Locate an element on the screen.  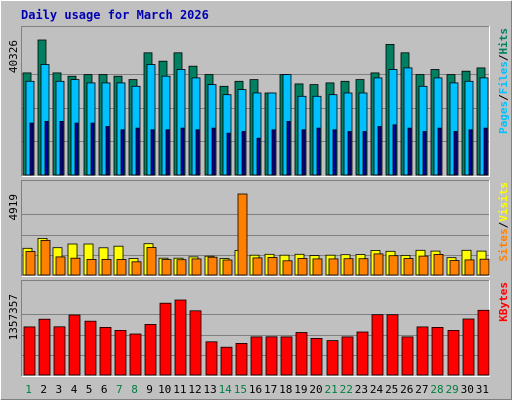
day-label: 8 is located at coordinates (134, 389).